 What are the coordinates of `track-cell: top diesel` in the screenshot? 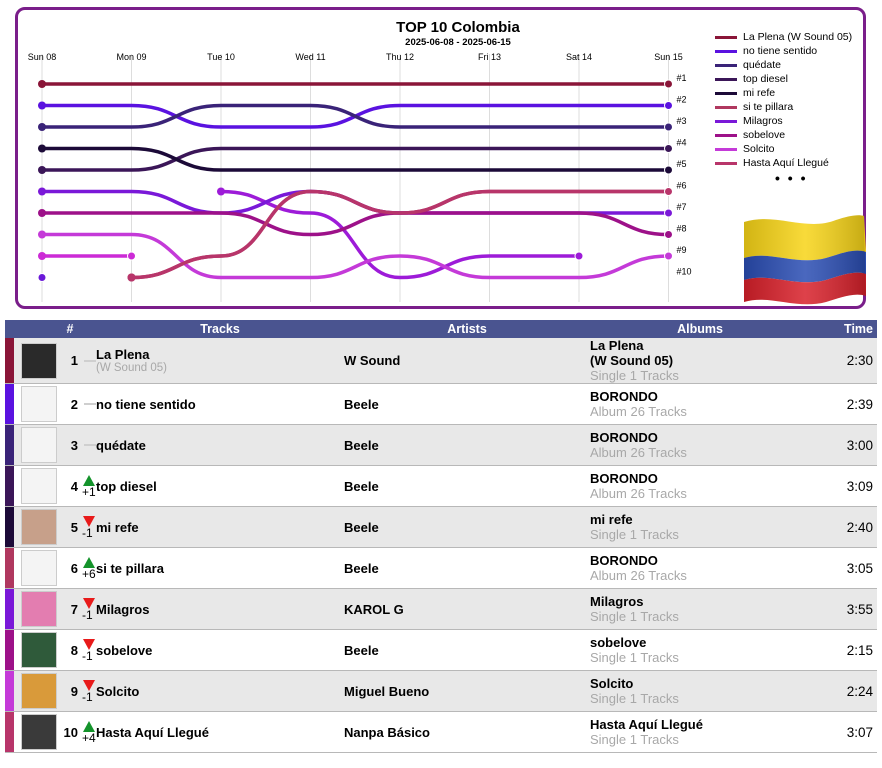 It's located at (220, 486).